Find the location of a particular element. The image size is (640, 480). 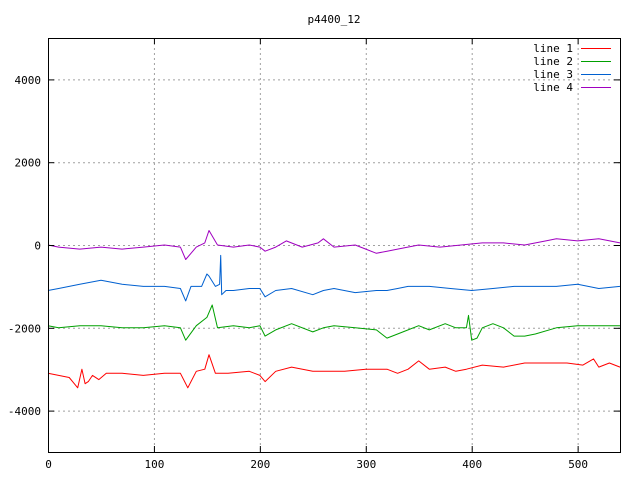

y-tick-label: -4000 is located at coordinates (24, 411).